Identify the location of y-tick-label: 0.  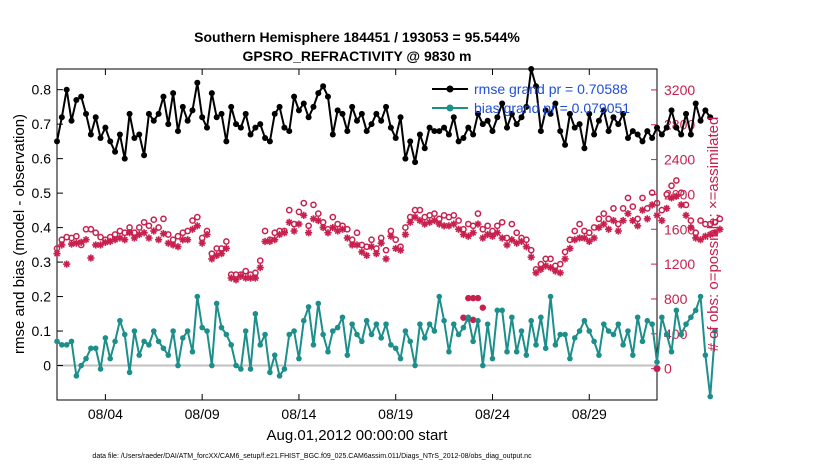
(47, 366).